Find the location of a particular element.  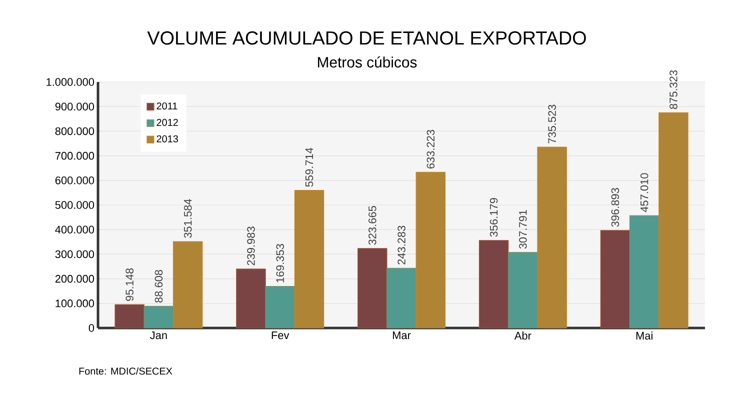

y-tick-label: 800.000 is located at coordinates (74, 131).